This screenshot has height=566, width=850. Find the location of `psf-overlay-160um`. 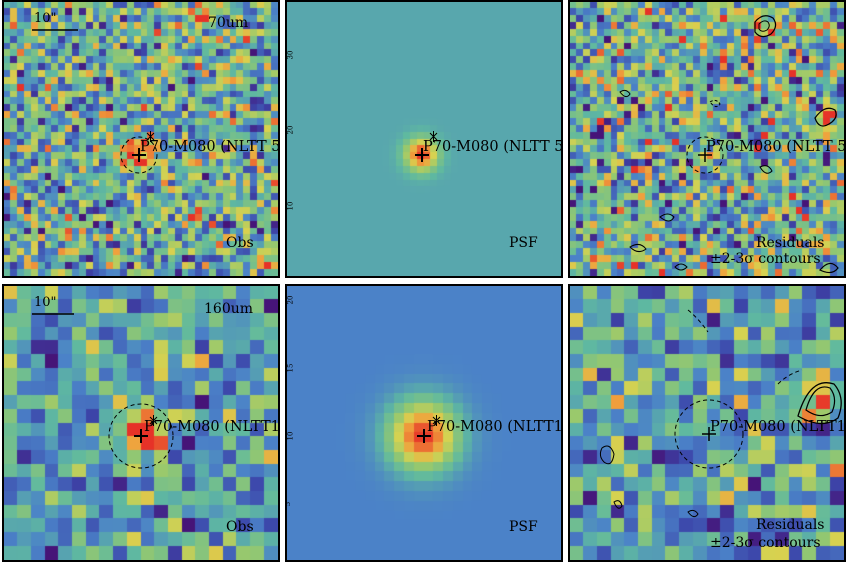

psf-overlay-160um is located at coordinates (429, 429).